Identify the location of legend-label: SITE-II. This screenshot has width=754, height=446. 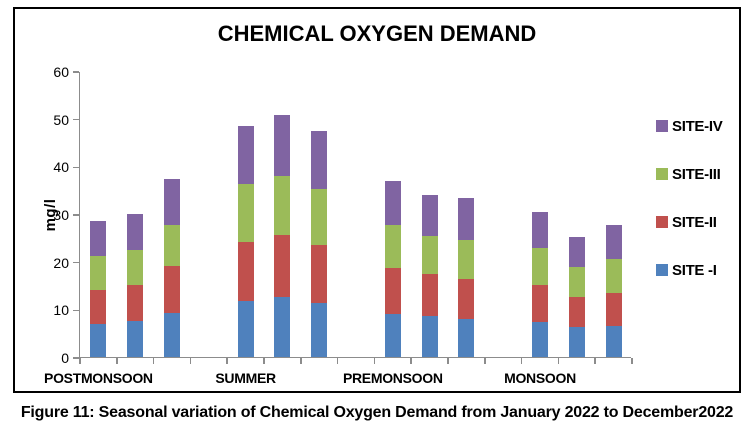
(694, 222).